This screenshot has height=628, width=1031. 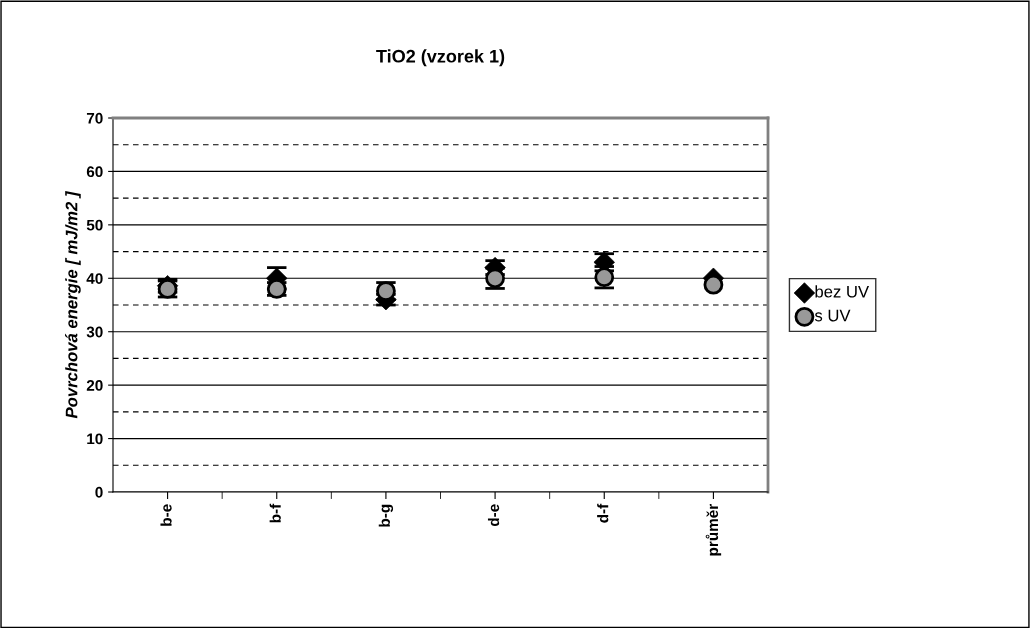 What do you see at coordinates (440, 58) in the screenshot?
I see `chart-title: TiO2 (vzorek 1)` at bounding box center [440, 58].